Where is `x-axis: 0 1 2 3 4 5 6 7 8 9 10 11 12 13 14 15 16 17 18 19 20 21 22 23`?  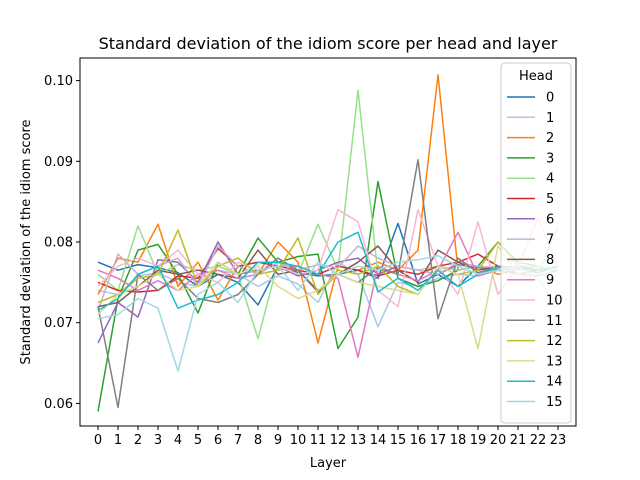
x-axis: 0 1 2 3 4 5 6 7 8 9 10 11 12 13 14 15 16 17 18 19 20 21 22 23 is located at coordinates (330, 437).